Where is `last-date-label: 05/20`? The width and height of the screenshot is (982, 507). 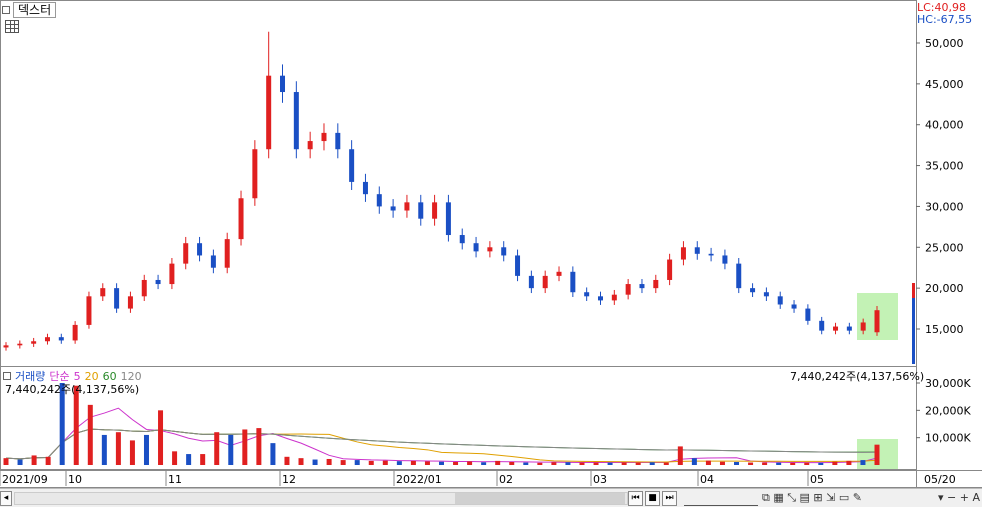 last-date-label: 05/20 is located at coordinates (940, 479).